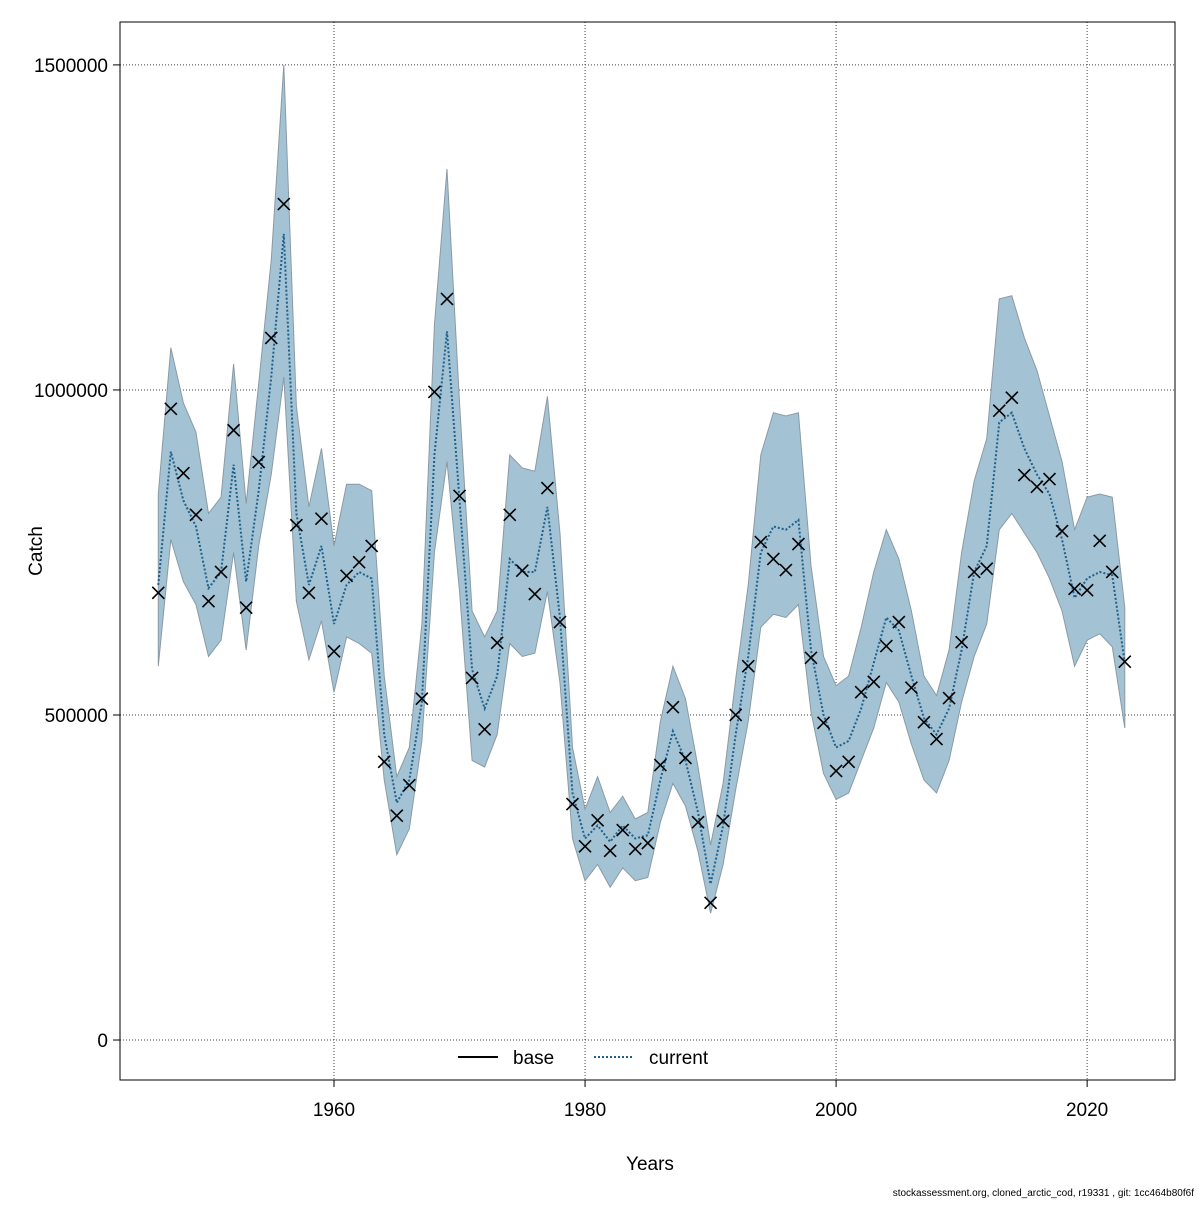  What do you see at coordinates (585, 1110) in the screenshot?
I see `x-tick-label: 1980` at bounding box center [585, 1110].